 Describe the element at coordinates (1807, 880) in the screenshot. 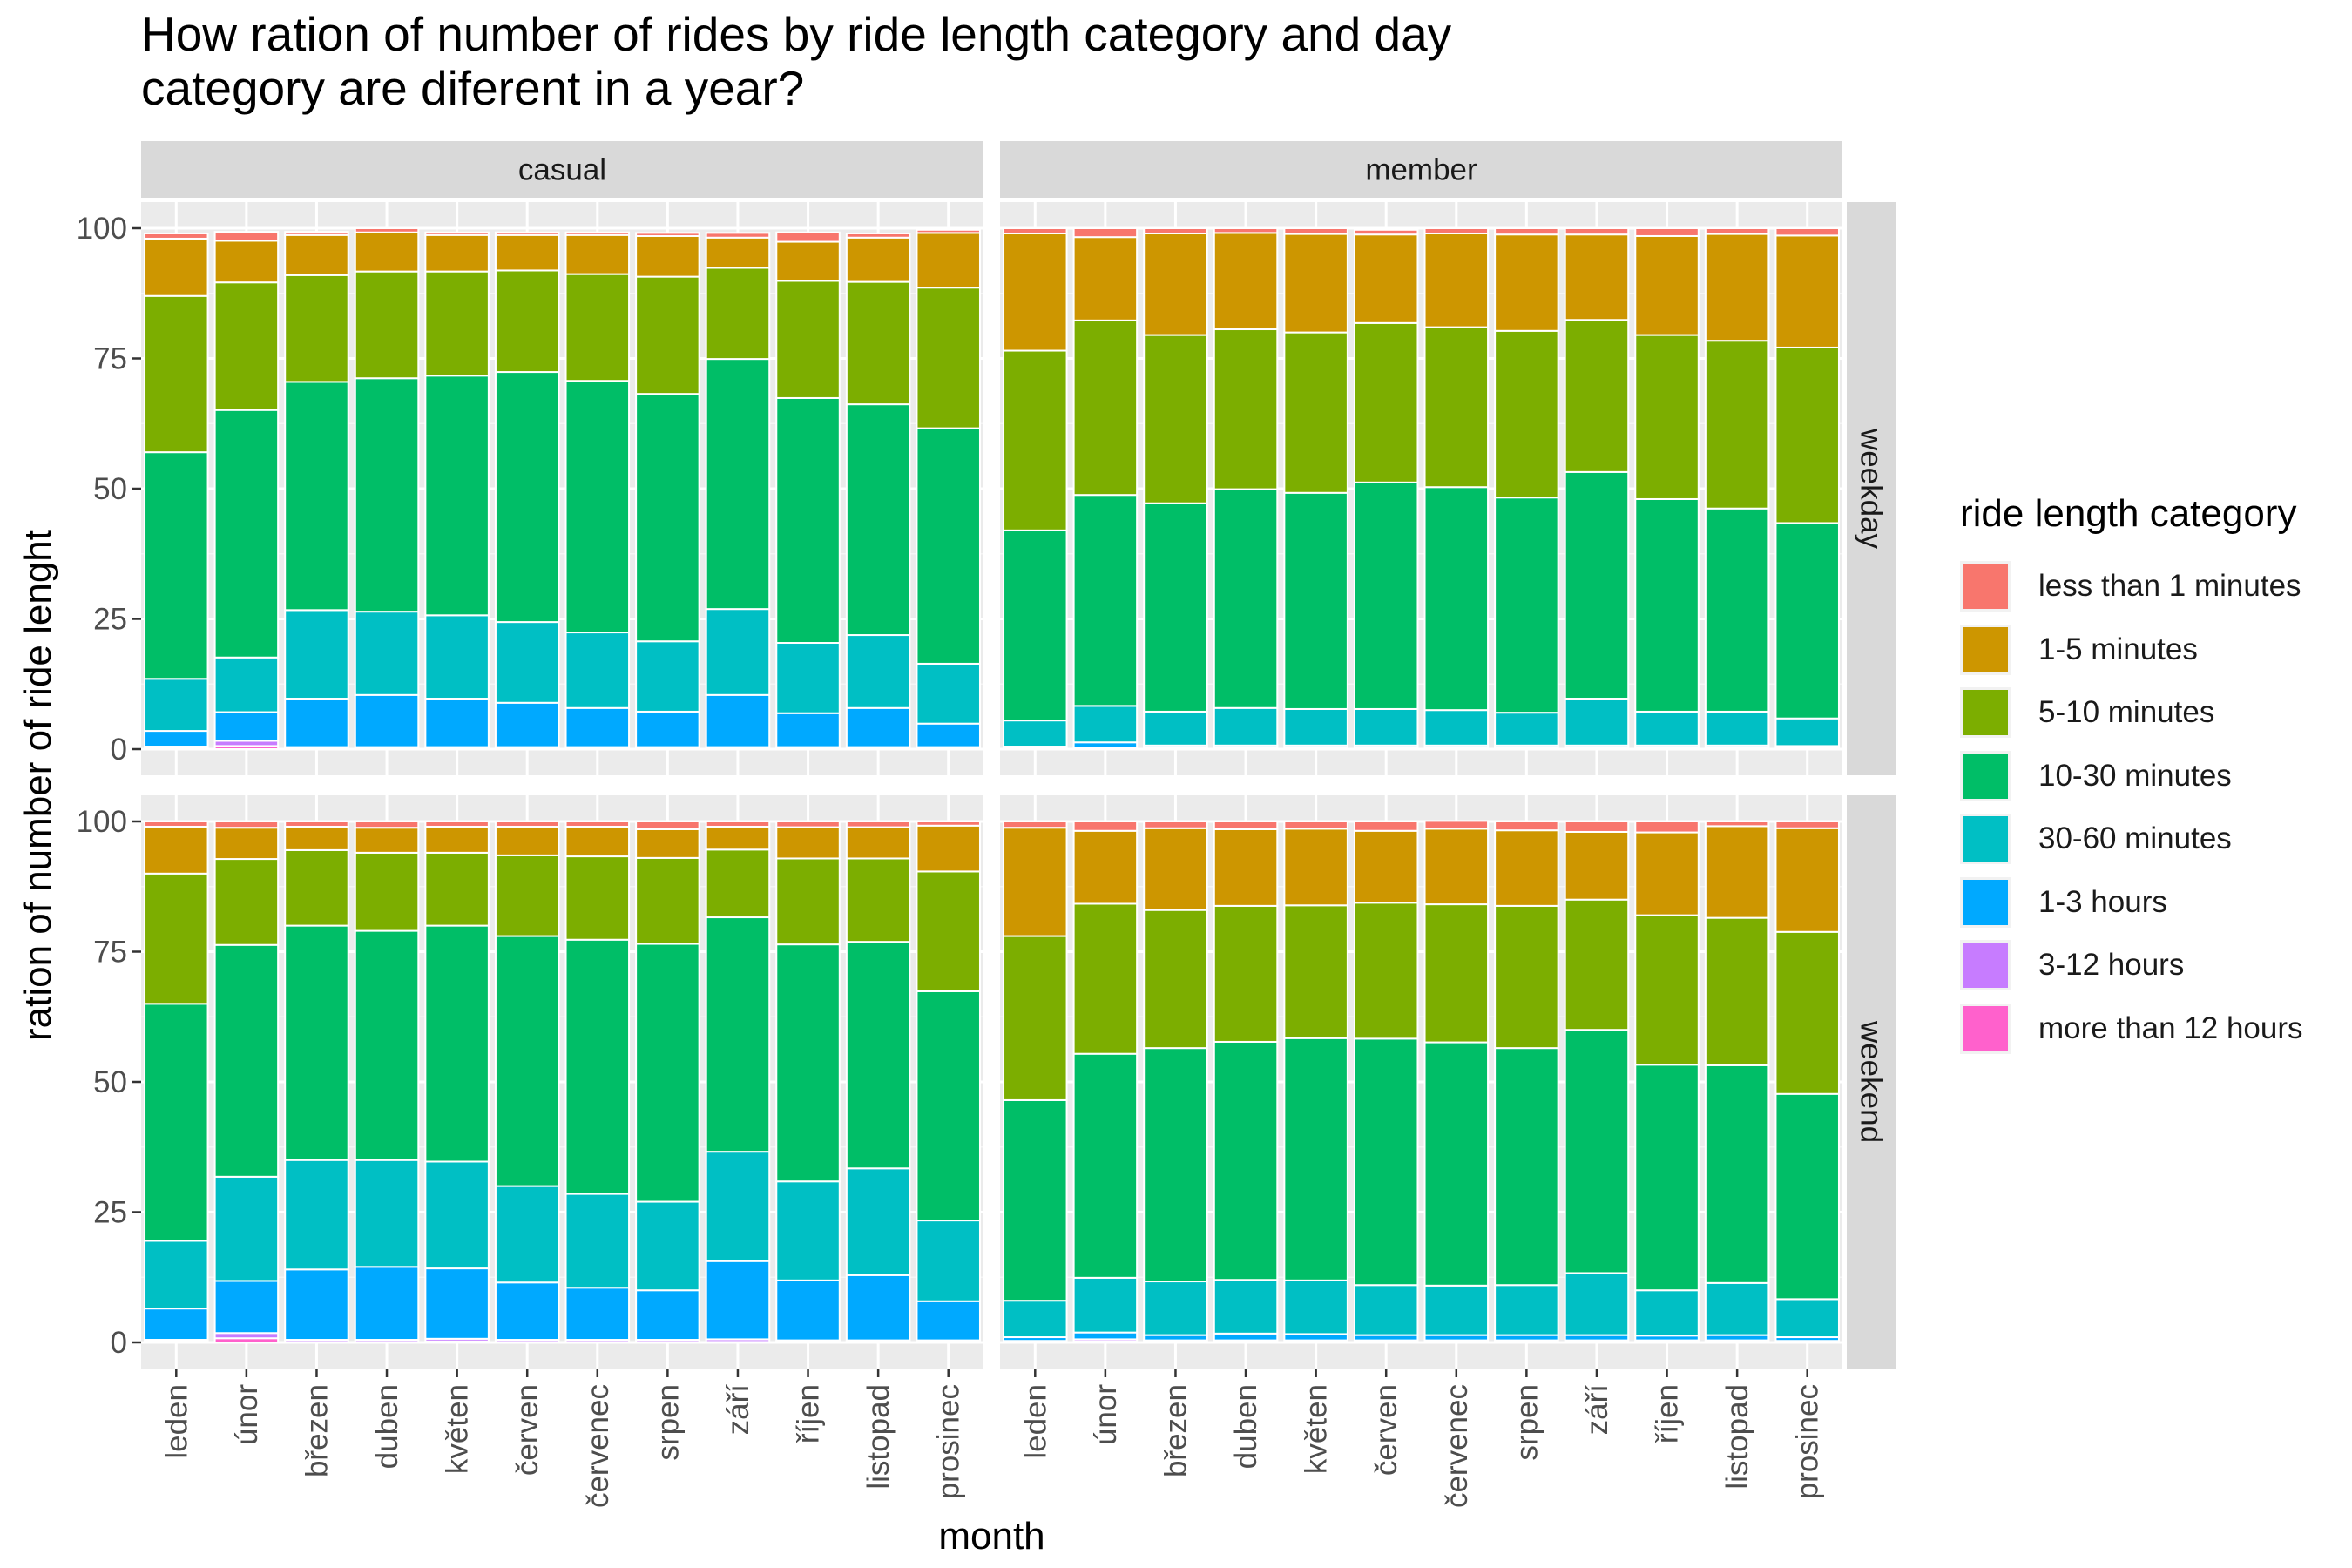

I see `bar-segment-member-weekend-prosinec-1-5-minutes` at that location.